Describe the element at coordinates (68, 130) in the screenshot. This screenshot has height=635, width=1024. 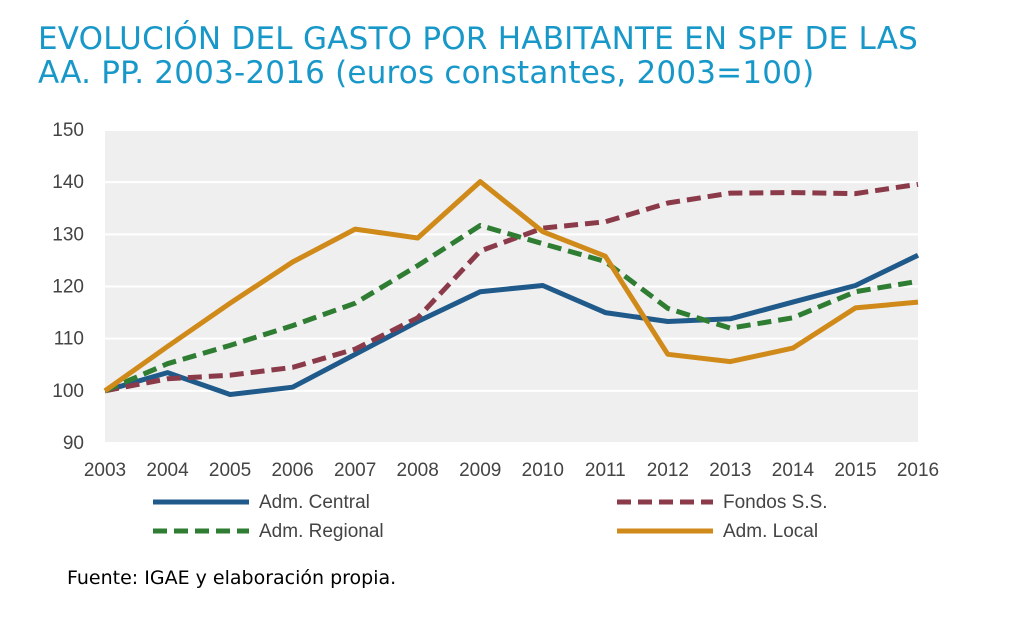
I see `y-tick-label: 150` at that location.